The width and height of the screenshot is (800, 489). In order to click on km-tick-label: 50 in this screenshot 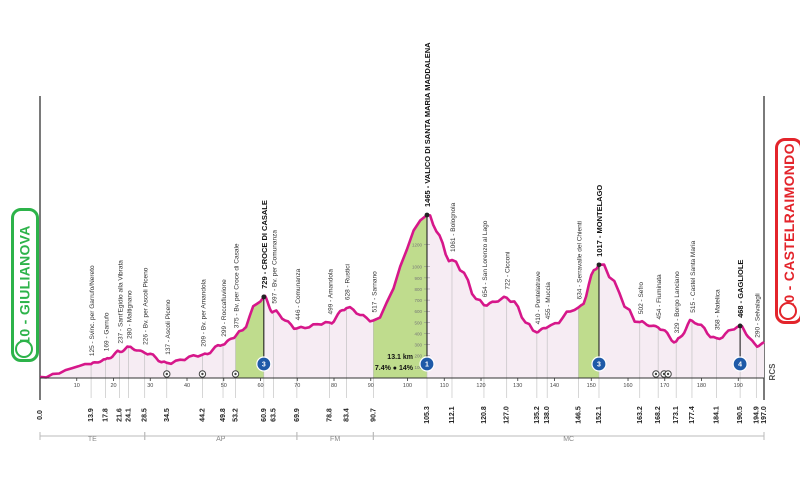, I will do `click(224, 386)`.